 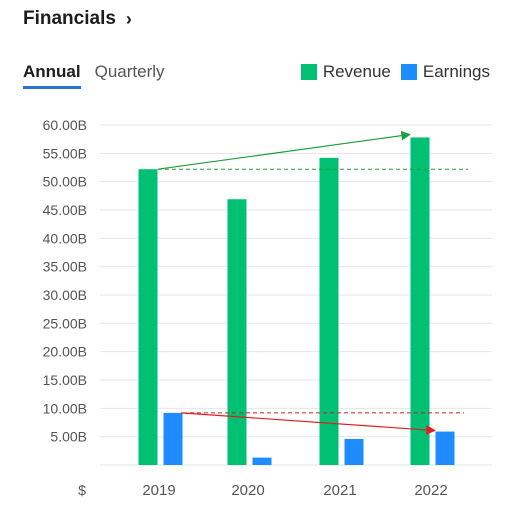 What do you see at coordinates (52, 75) in the screenshot?
I see `tab-annual: Annual` at bounding box center [52, 75].